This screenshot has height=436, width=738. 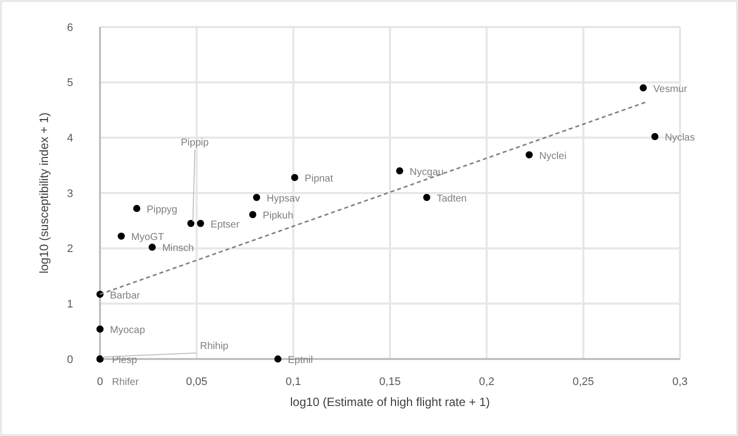 What do you see at coordinates (293, 382) in the screenshot?
I see `x-tick-label: 0,1` at bounding box center [293, 382].